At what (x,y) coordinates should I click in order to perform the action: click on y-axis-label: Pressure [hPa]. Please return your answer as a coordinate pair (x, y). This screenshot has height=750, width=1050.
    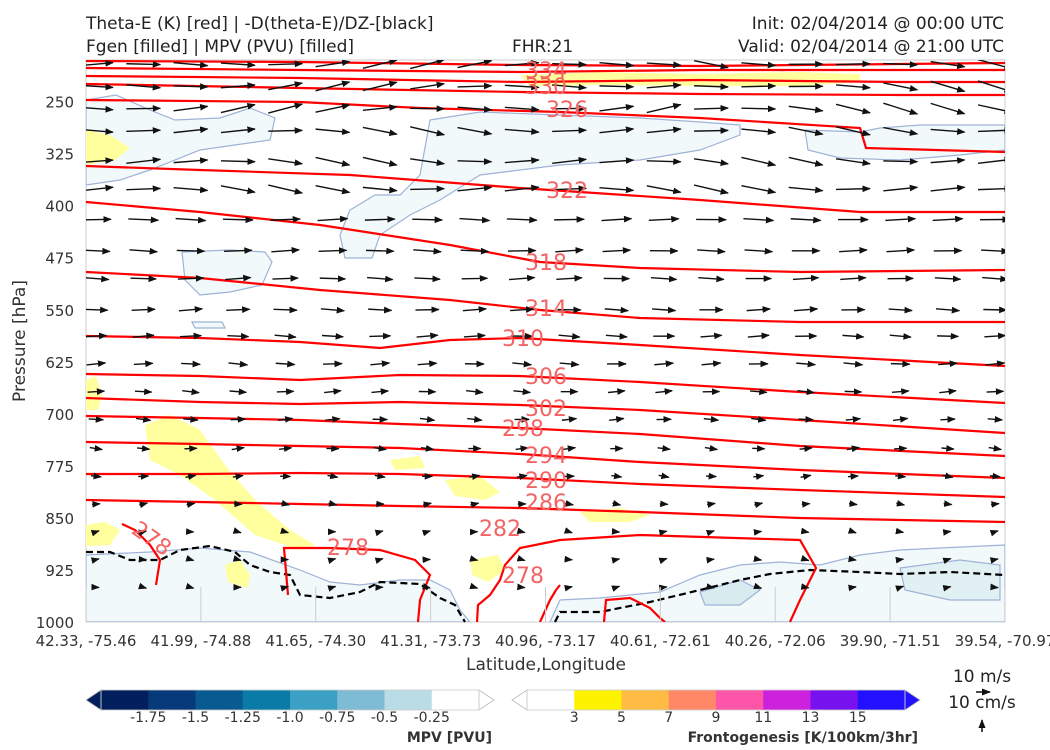
    Looking at the image, I should click on (20, 341).